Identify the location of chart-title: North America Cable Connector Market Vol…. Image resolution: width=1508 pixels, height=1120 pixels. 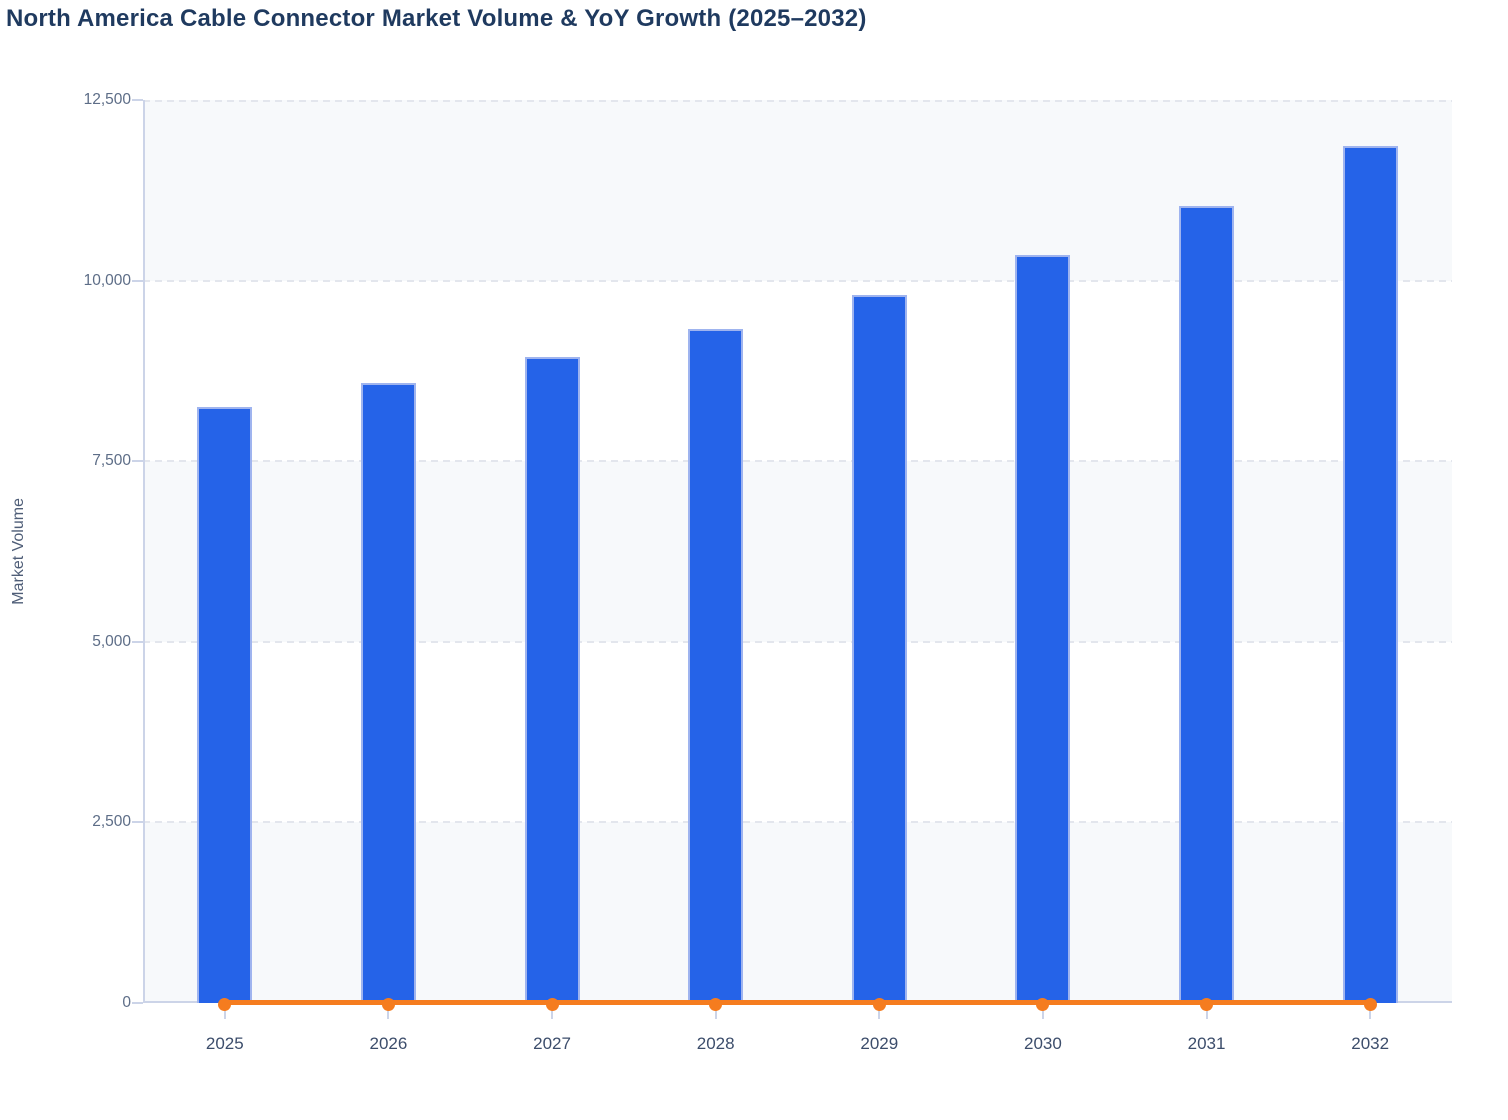
(436, 18).